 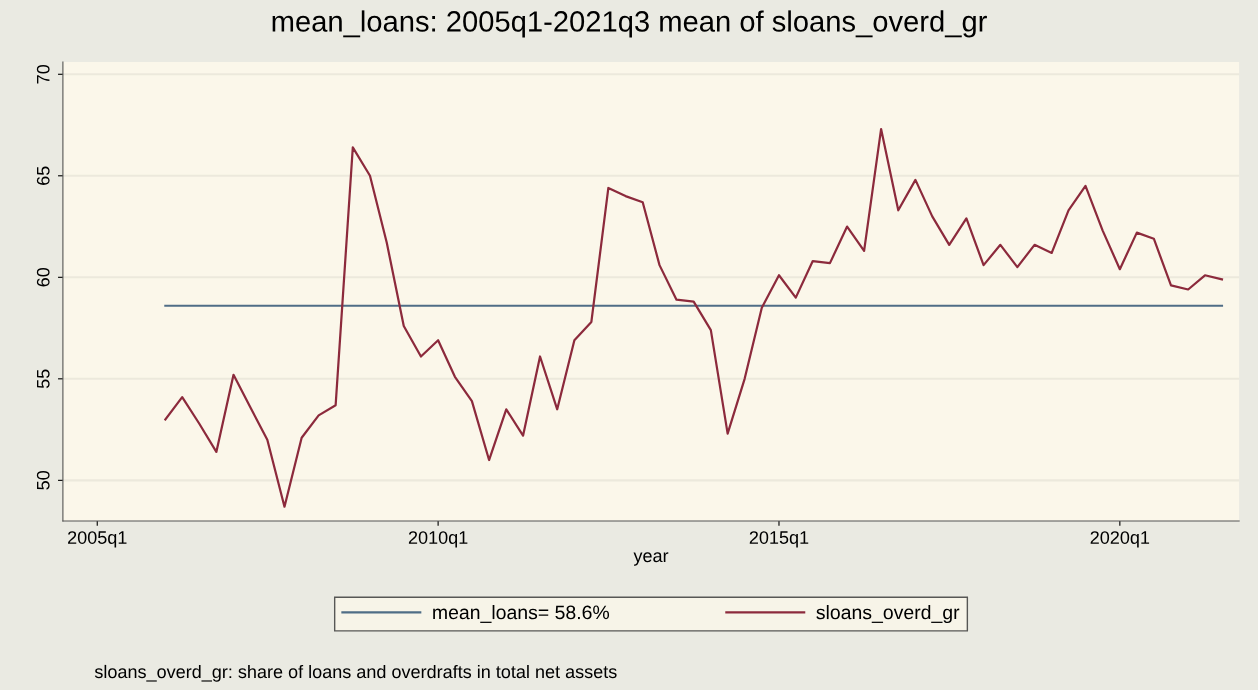 What do you see at coordinates (97, 539) in the screenshot?
I see `x-tick-label: 2005q1` at bounding box center [97, 539].